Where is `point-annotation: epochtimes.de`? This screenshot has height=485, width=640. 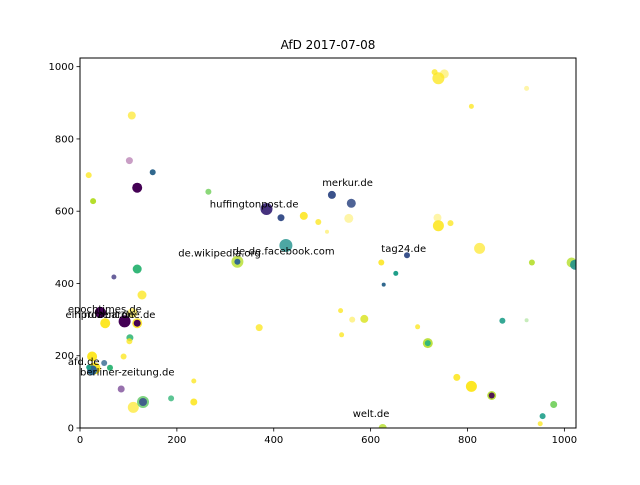 point-annotation: epochtimes.de is located at coordinates (105, 309).